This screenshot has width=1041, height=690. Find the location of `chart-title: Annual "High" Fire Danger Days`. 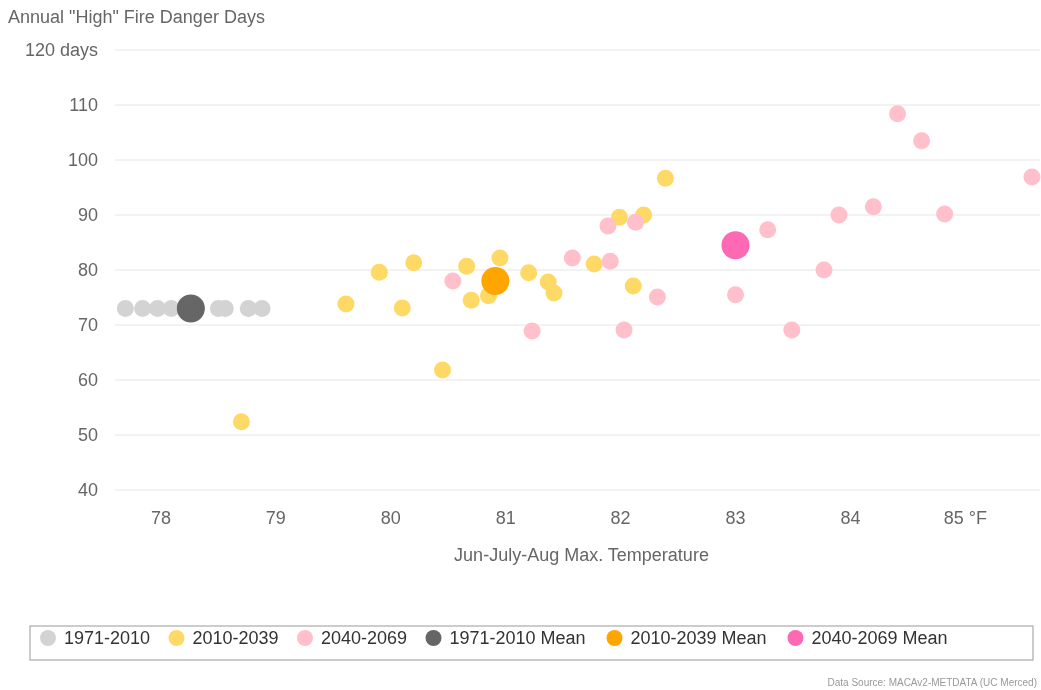

chart-title: Annual "High" Fire Danger Days is located at coordinates (136, 17).